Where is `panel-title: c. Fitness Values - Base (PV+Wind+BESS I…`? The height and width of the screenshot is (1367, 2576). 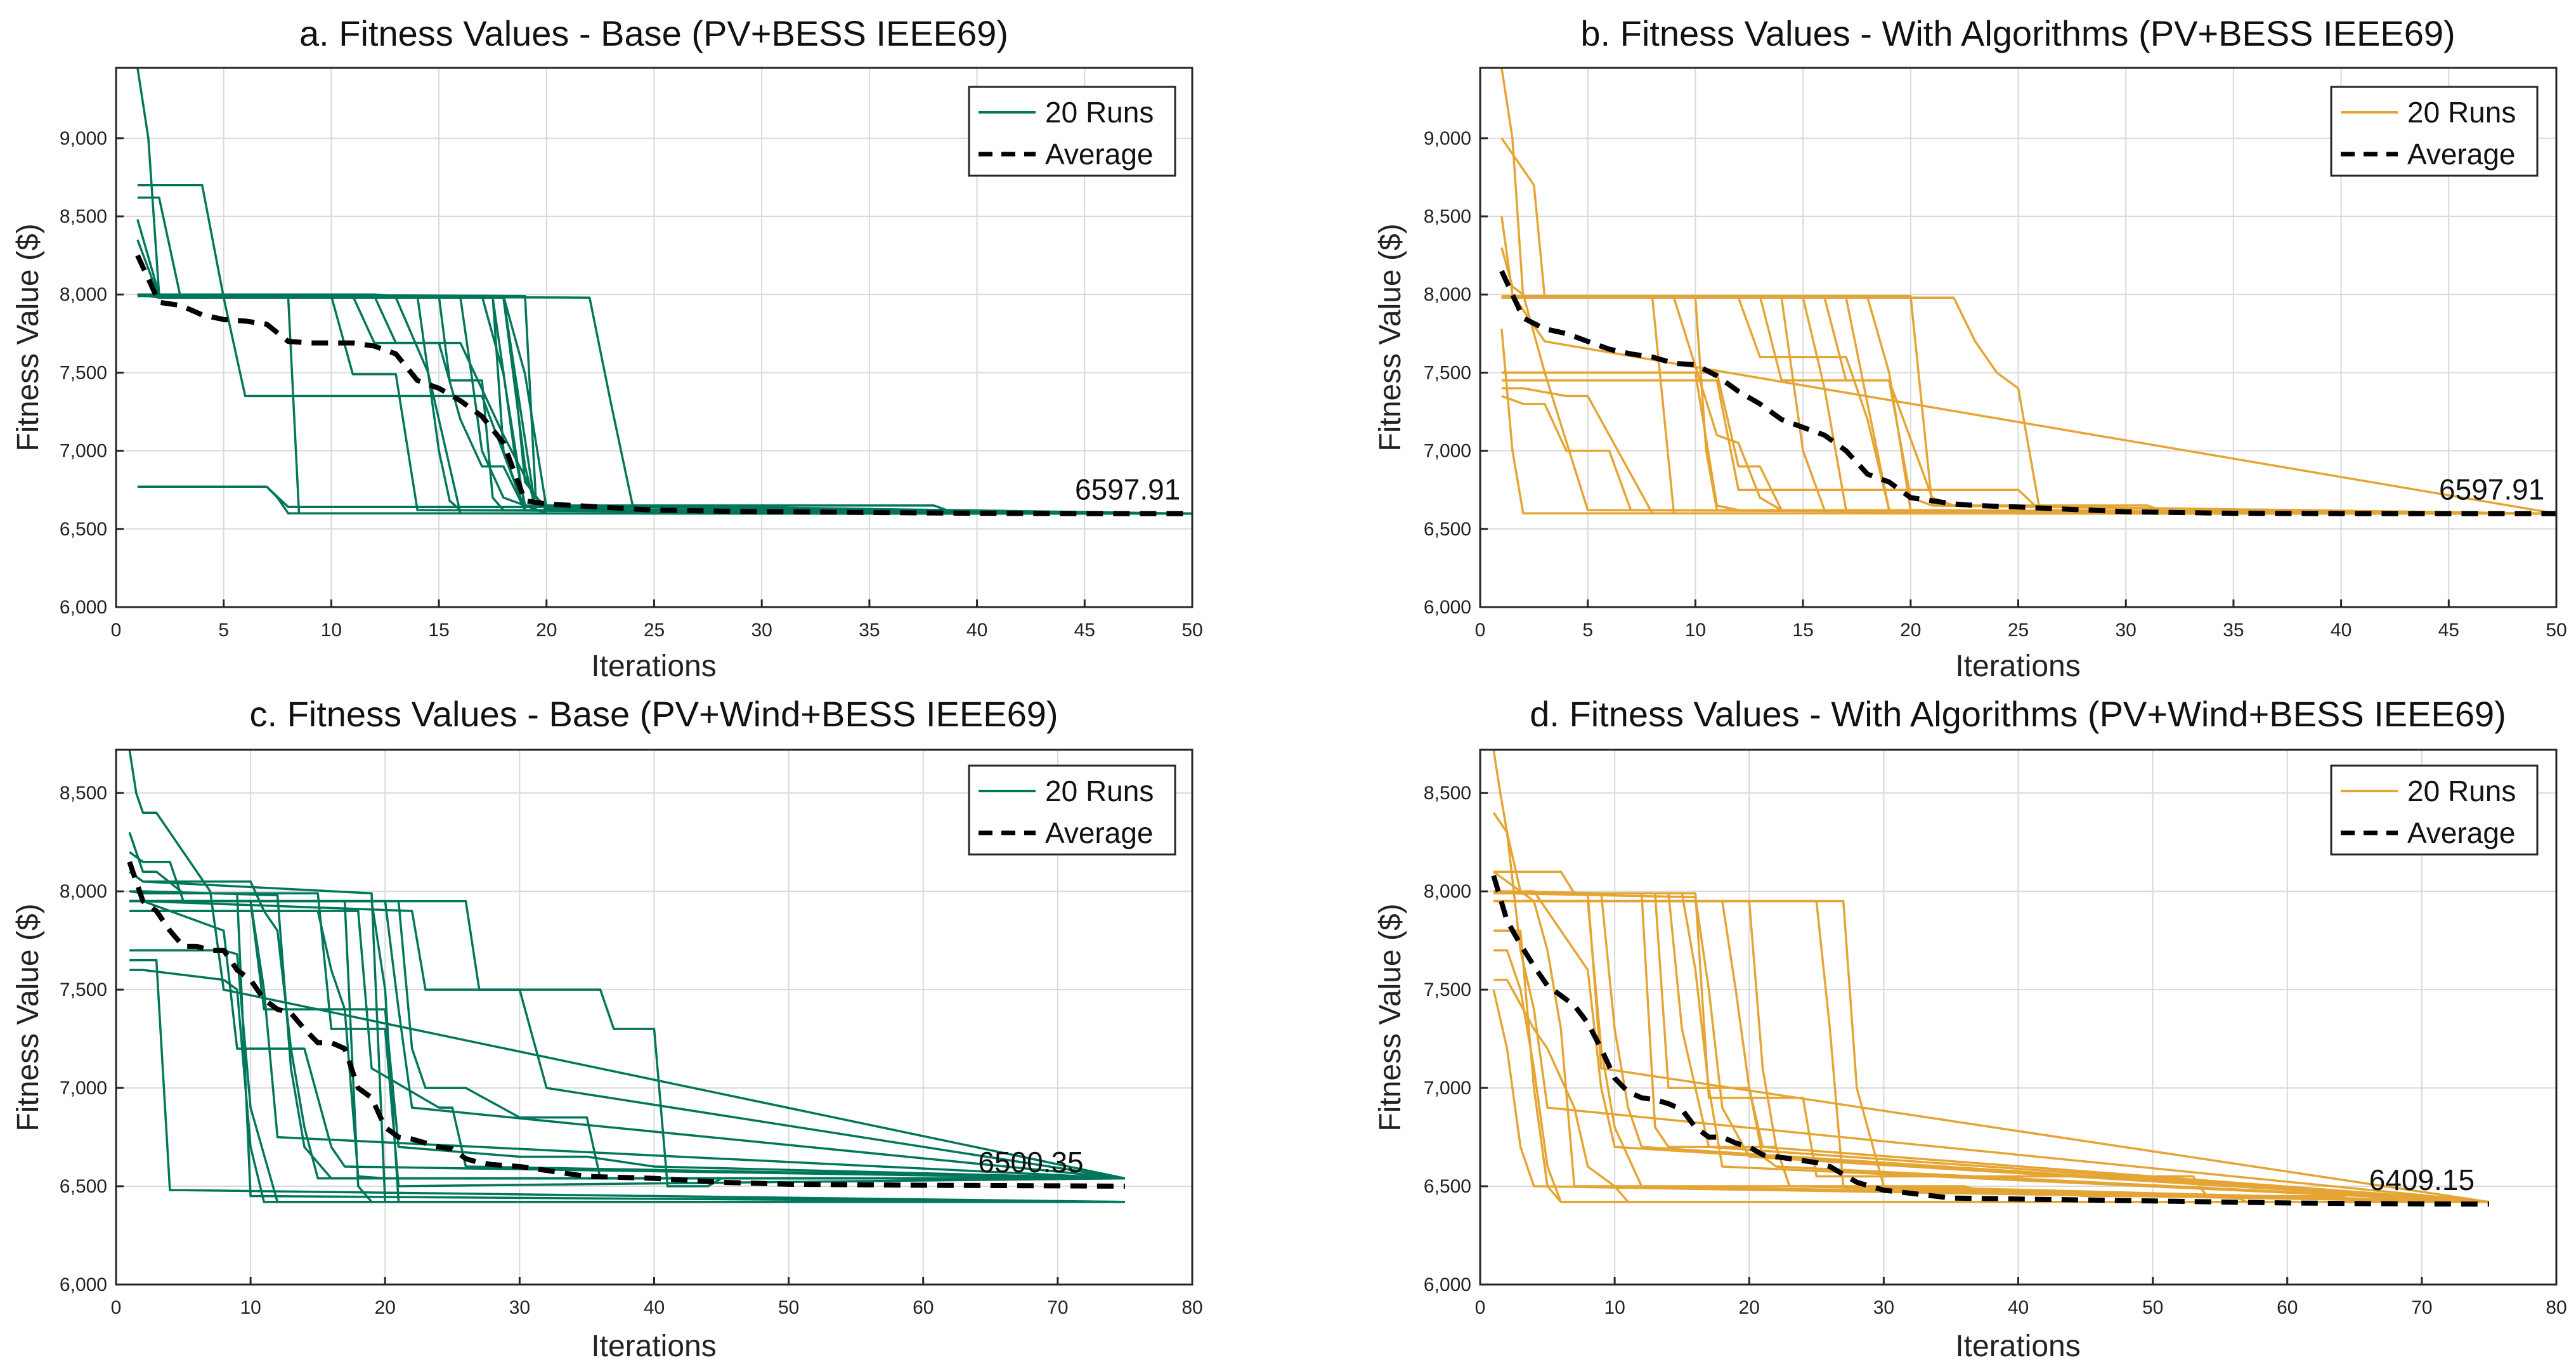 panel-title: c. Fitness Values - Base (PV+Wind+BESS I… is located at coordinates (653, 714).